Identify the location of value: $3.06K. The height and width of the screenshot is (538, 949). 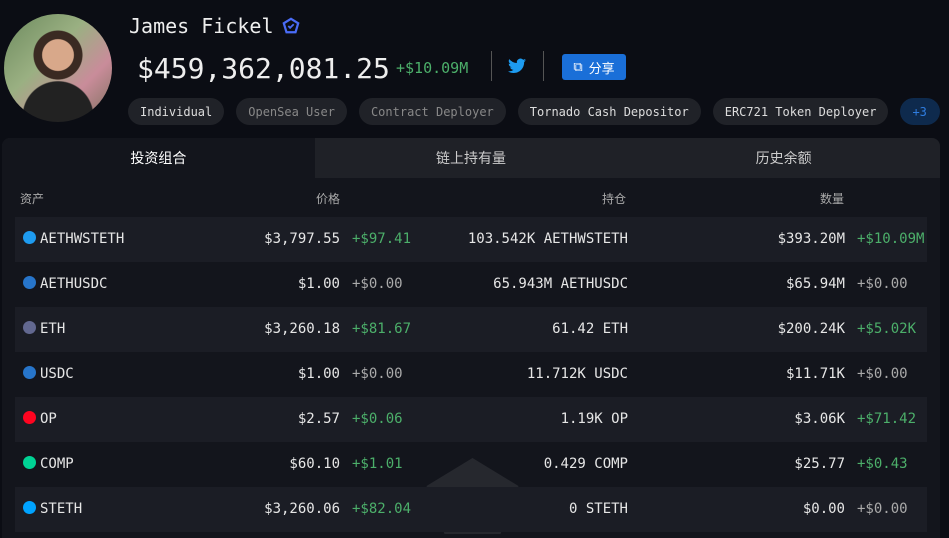
(819, 419).